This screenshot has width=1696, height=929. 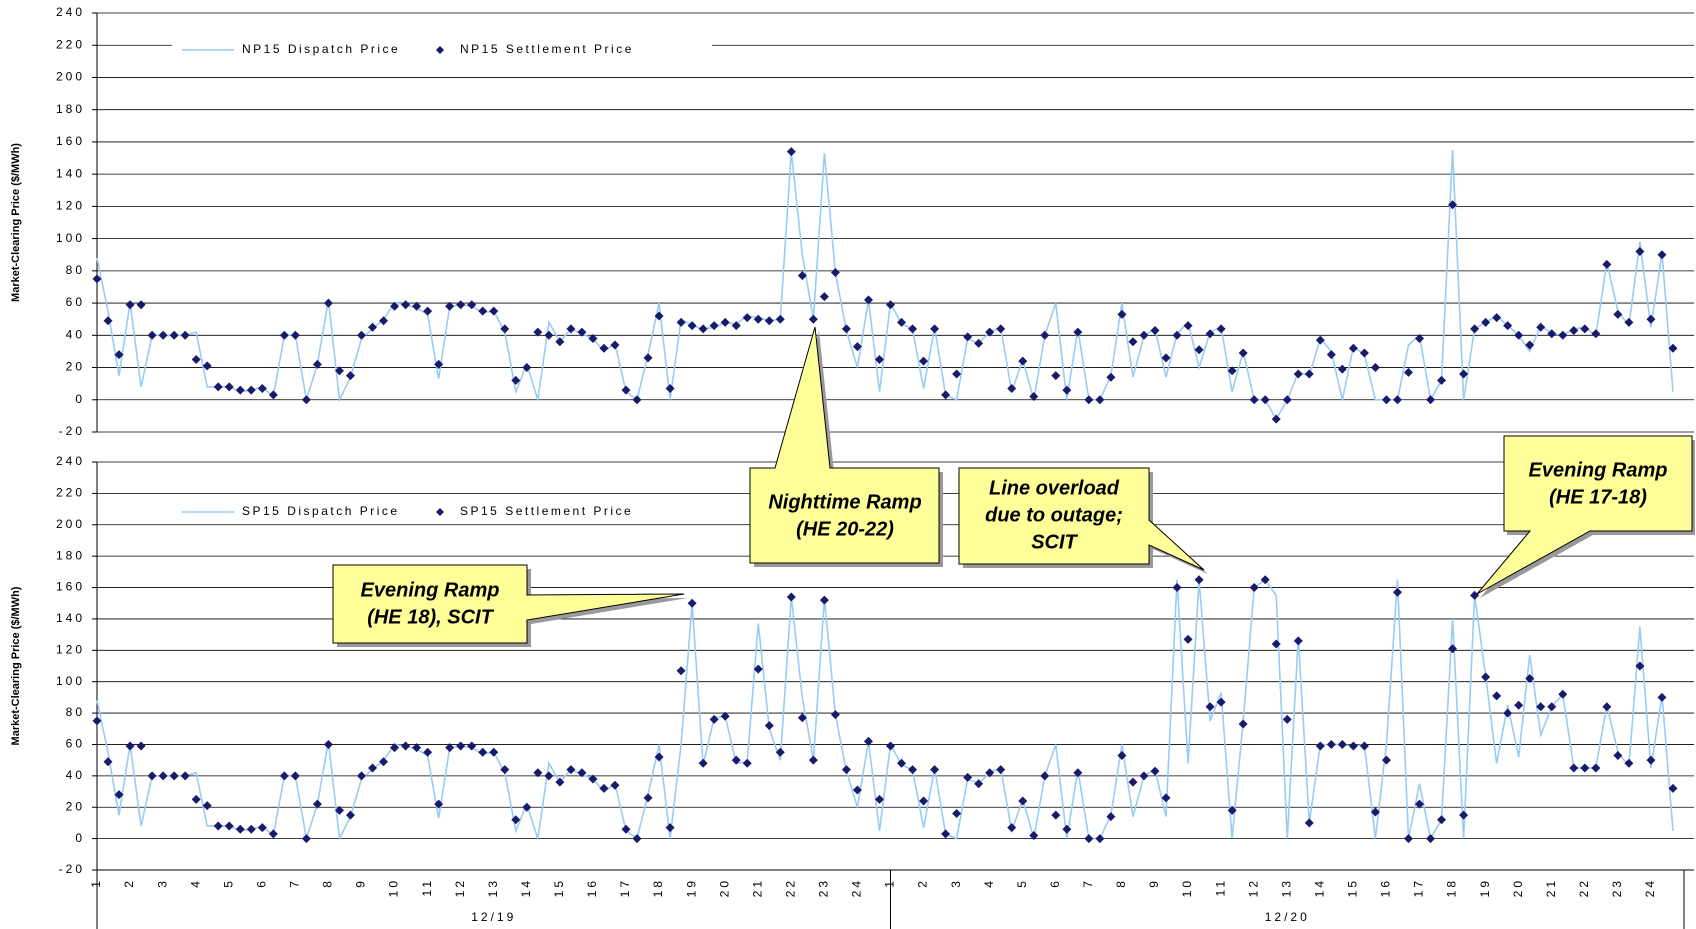 I want to click on x-tick-label: 4, so click(x=195, y=883).